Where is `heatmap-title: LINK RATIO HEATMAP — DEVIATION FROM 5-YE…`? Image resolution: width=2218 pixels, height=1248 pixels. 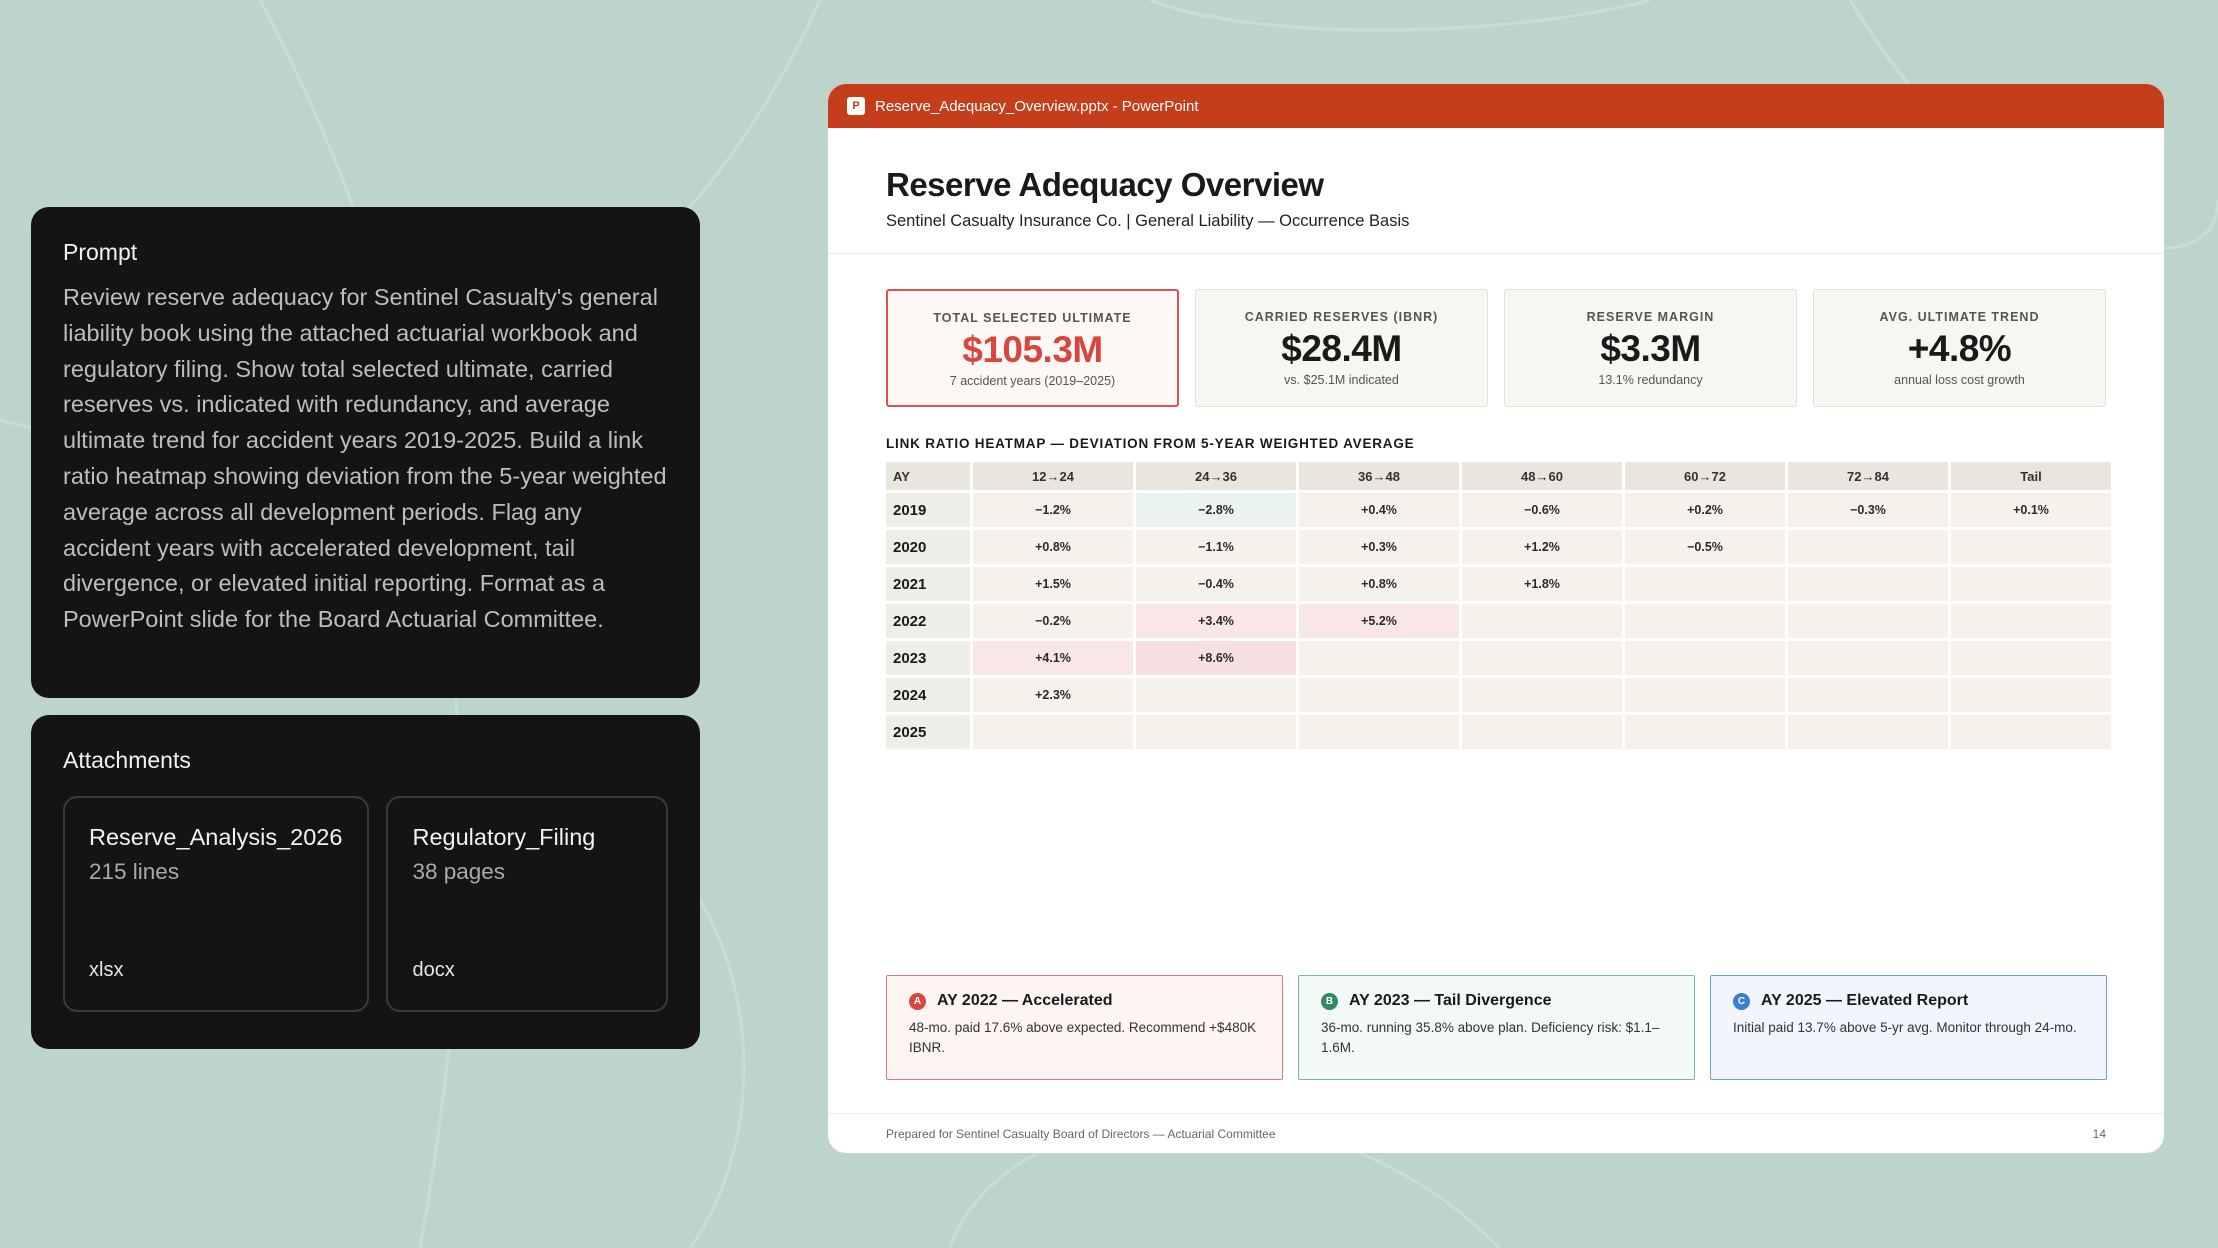
heatmap-title: LINK RATIO HEATMAP — DEVIATION FROM 5-YE… is located at coordinates (1150, 443).